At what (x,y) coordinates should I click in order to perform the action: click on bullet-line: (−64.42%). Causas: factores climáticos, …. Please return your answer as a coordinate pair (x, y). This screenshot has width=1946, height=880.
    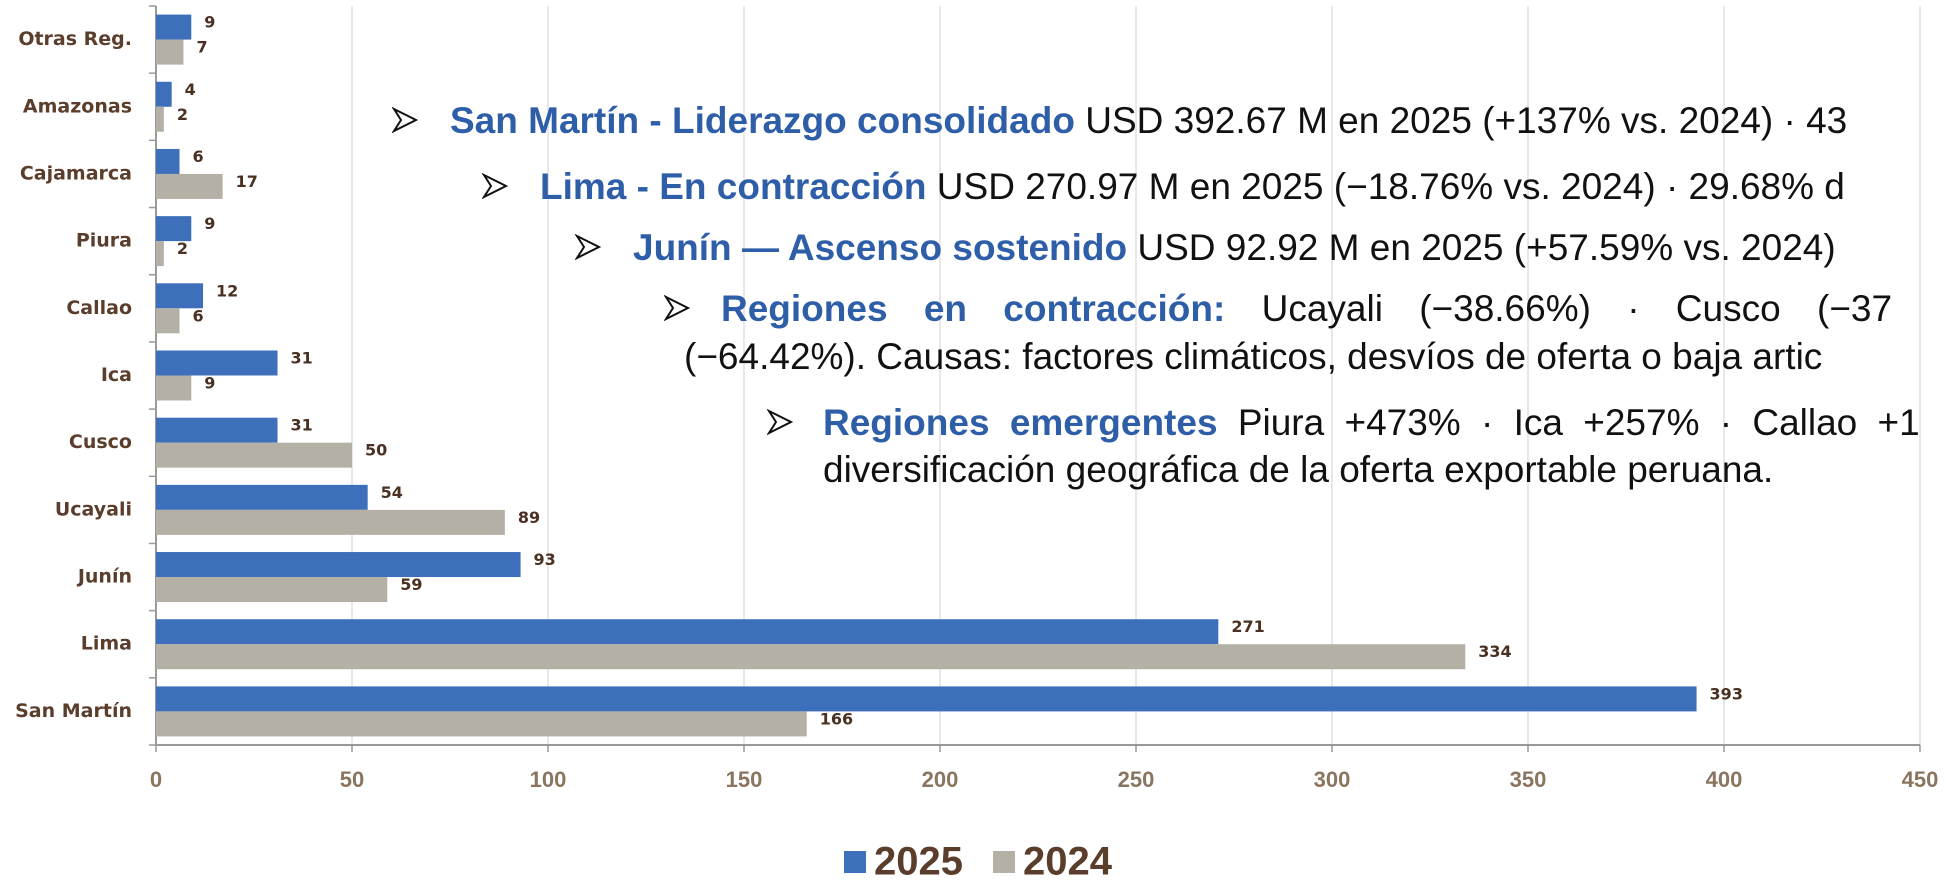
    Looking at the image, I should click on (1253, 356).